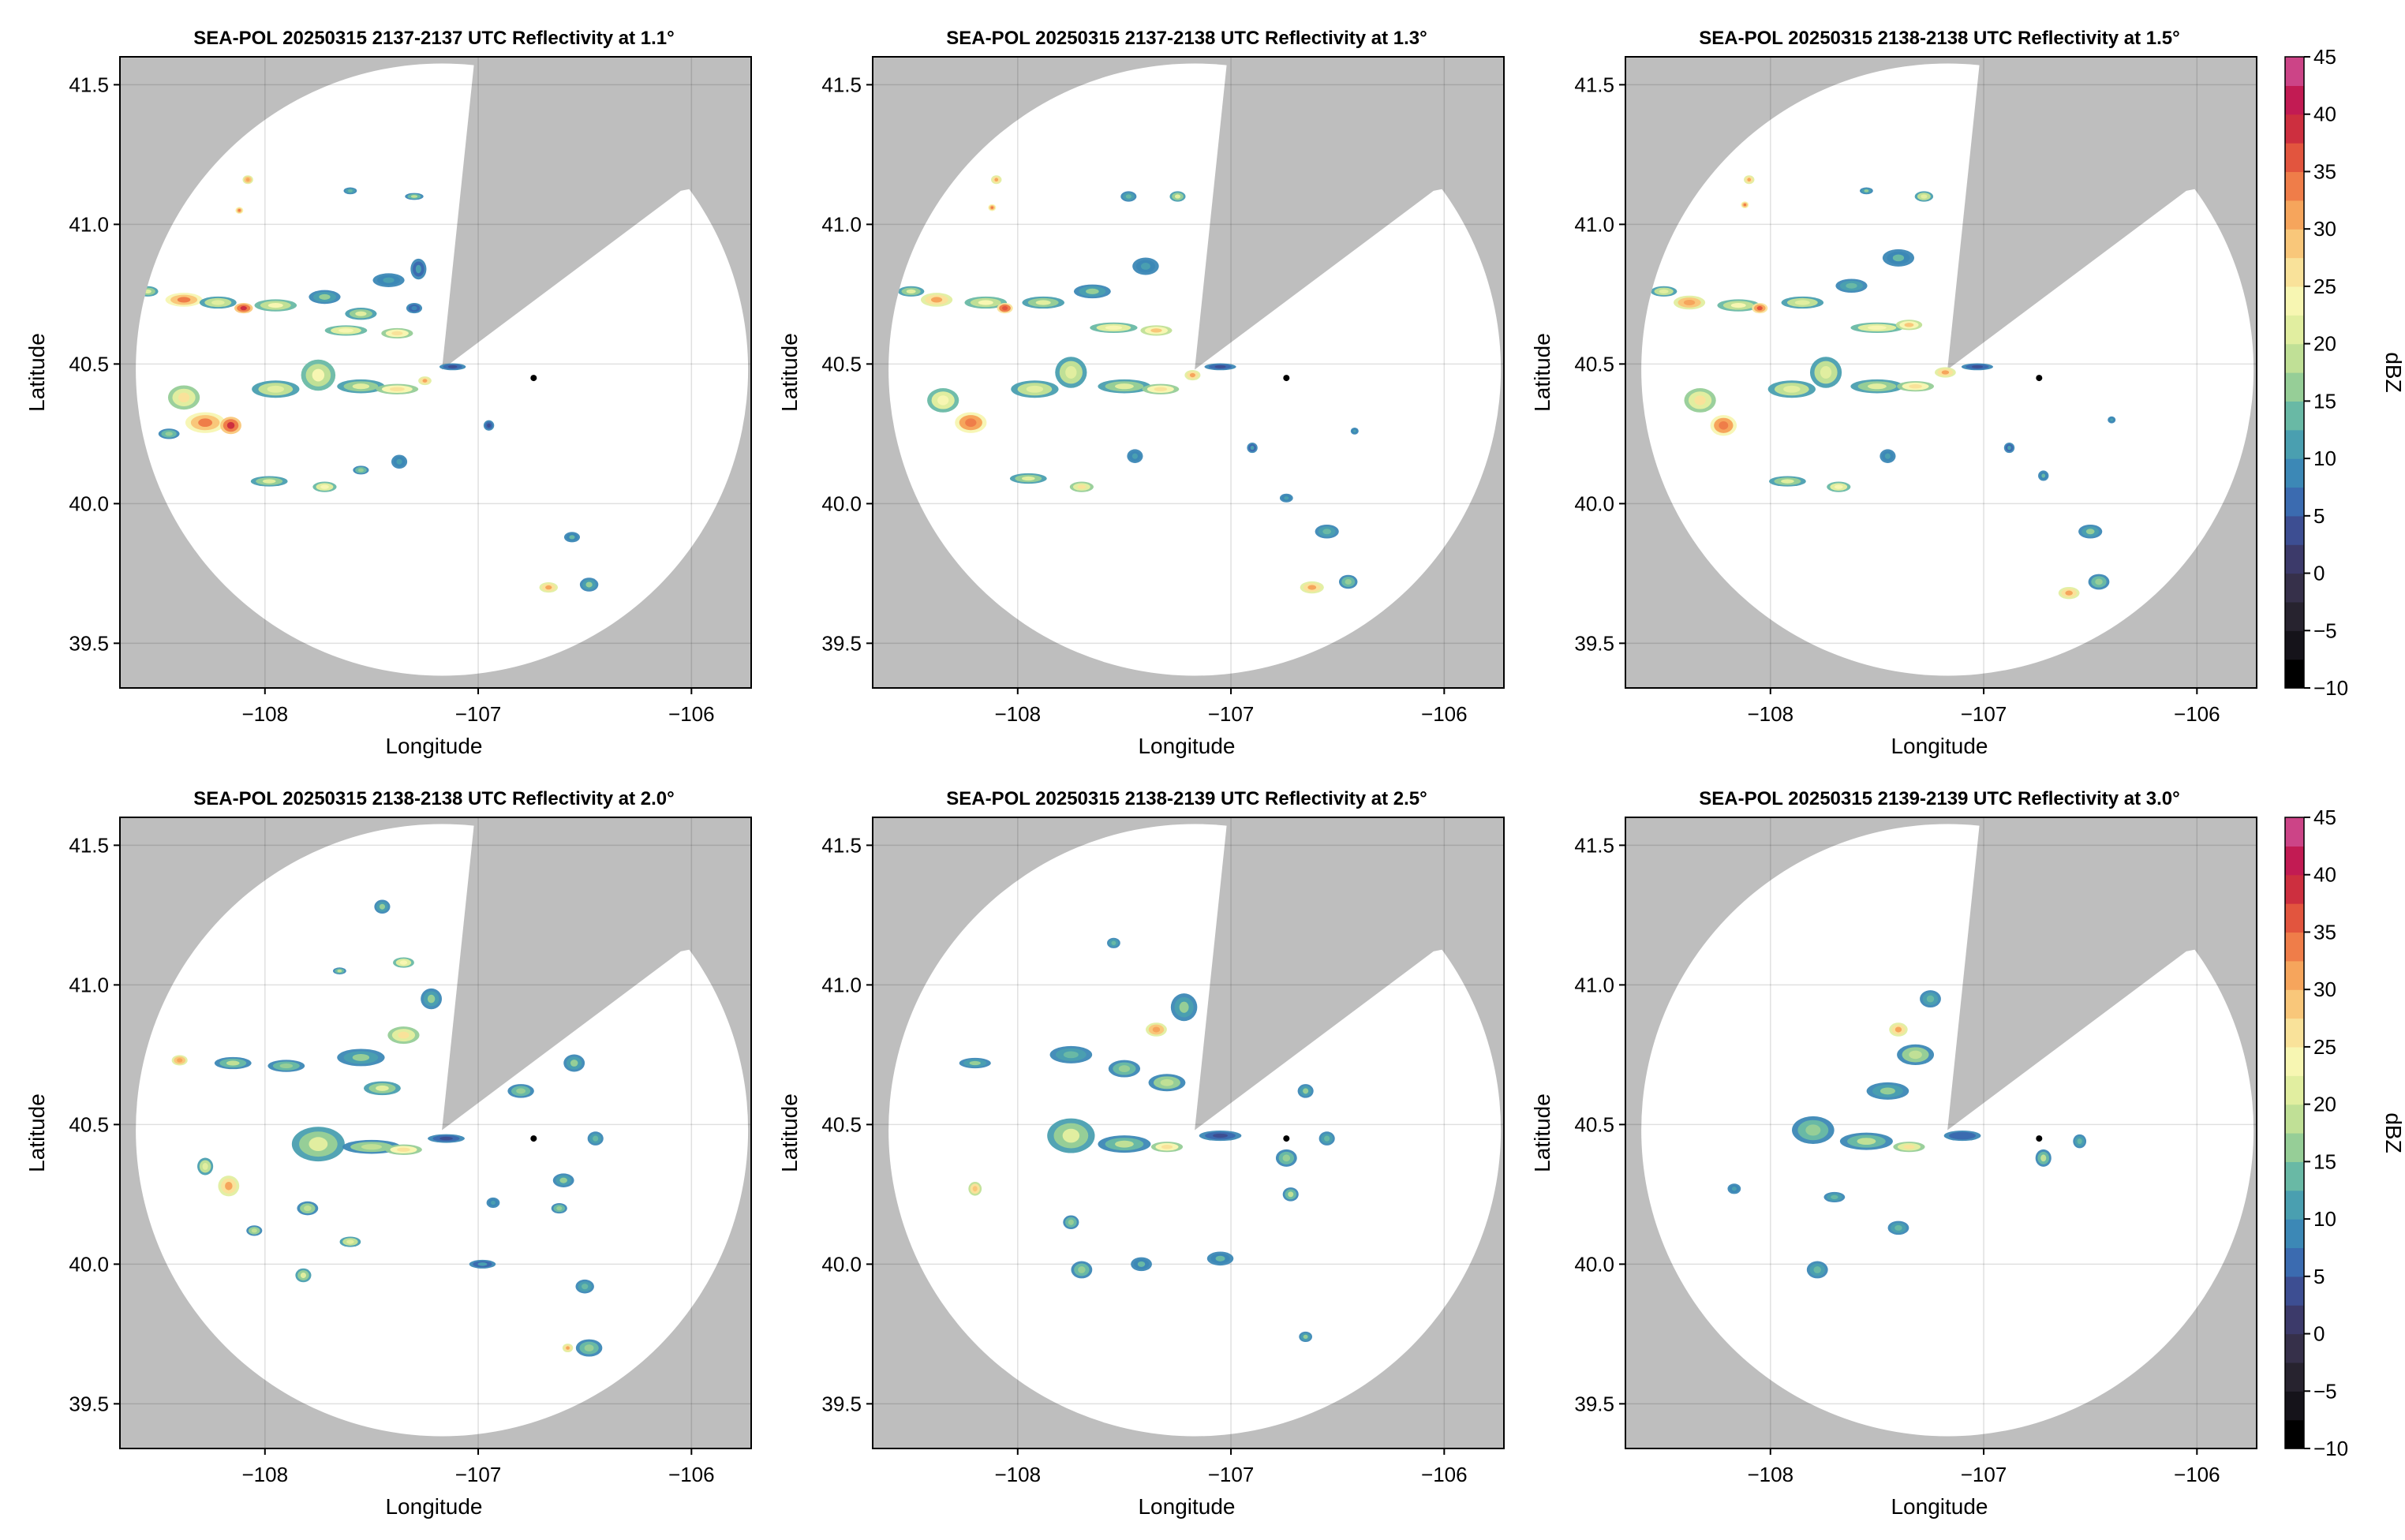  What do you see at coordinates (2197, 714) in the screenshot?
I see `x-tick-label: −106` at bounding box center [2197, 714].